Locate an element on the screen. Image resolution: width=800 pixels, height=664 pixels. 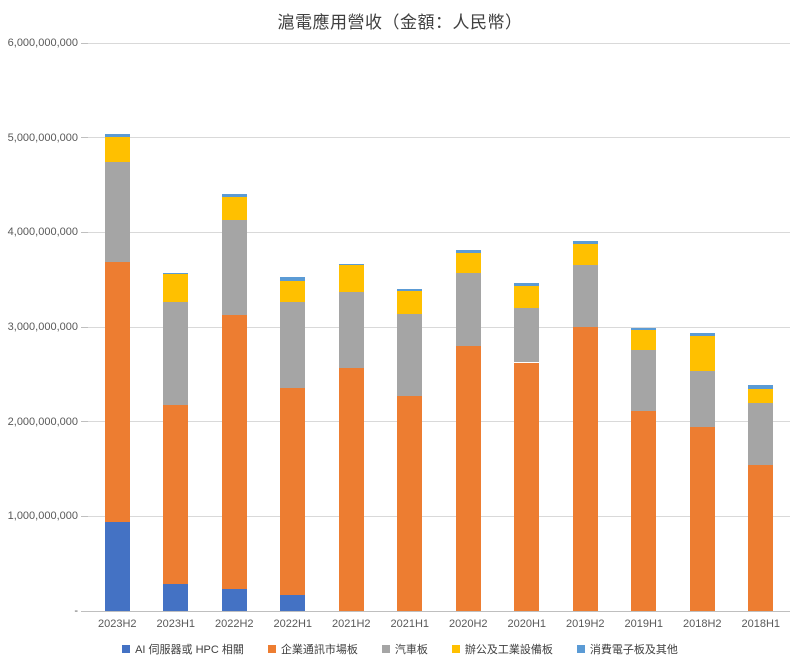
bar-segment-2021H2-企業通訊市場板 is located at coordinates (351, 489).